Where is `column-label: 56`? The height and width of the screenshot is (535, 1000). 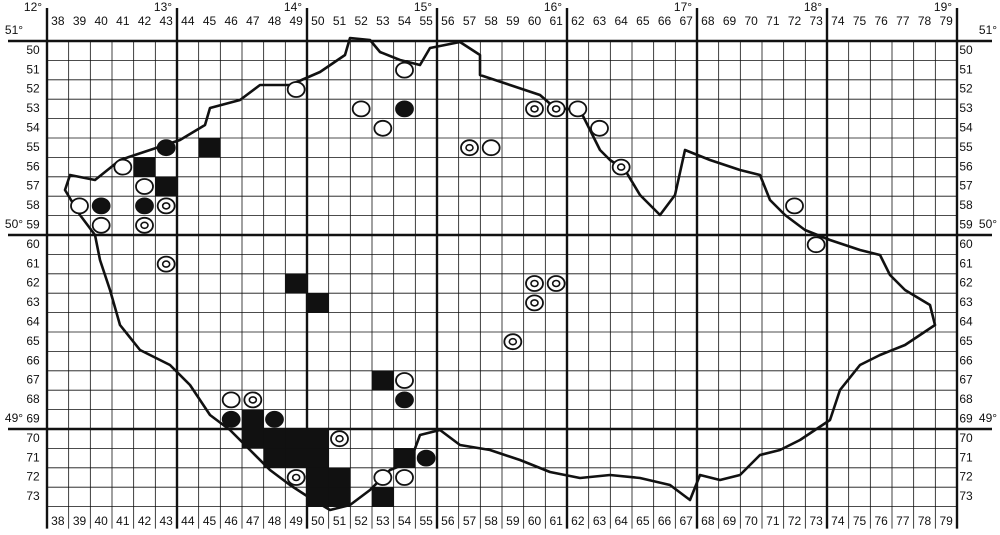
column-label: 56 is located at coordinates (448, 521).